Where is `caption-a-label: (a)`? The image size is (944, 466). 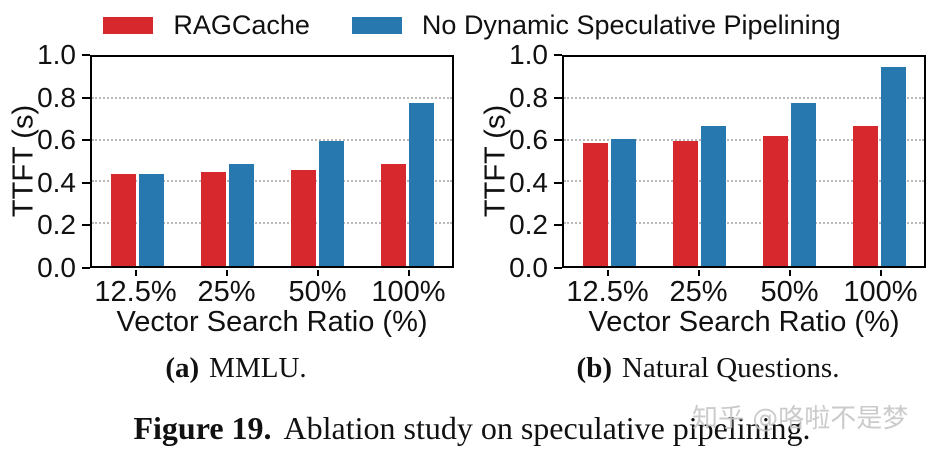
caption-a-label: (a) is located at coordinates (182, 368).